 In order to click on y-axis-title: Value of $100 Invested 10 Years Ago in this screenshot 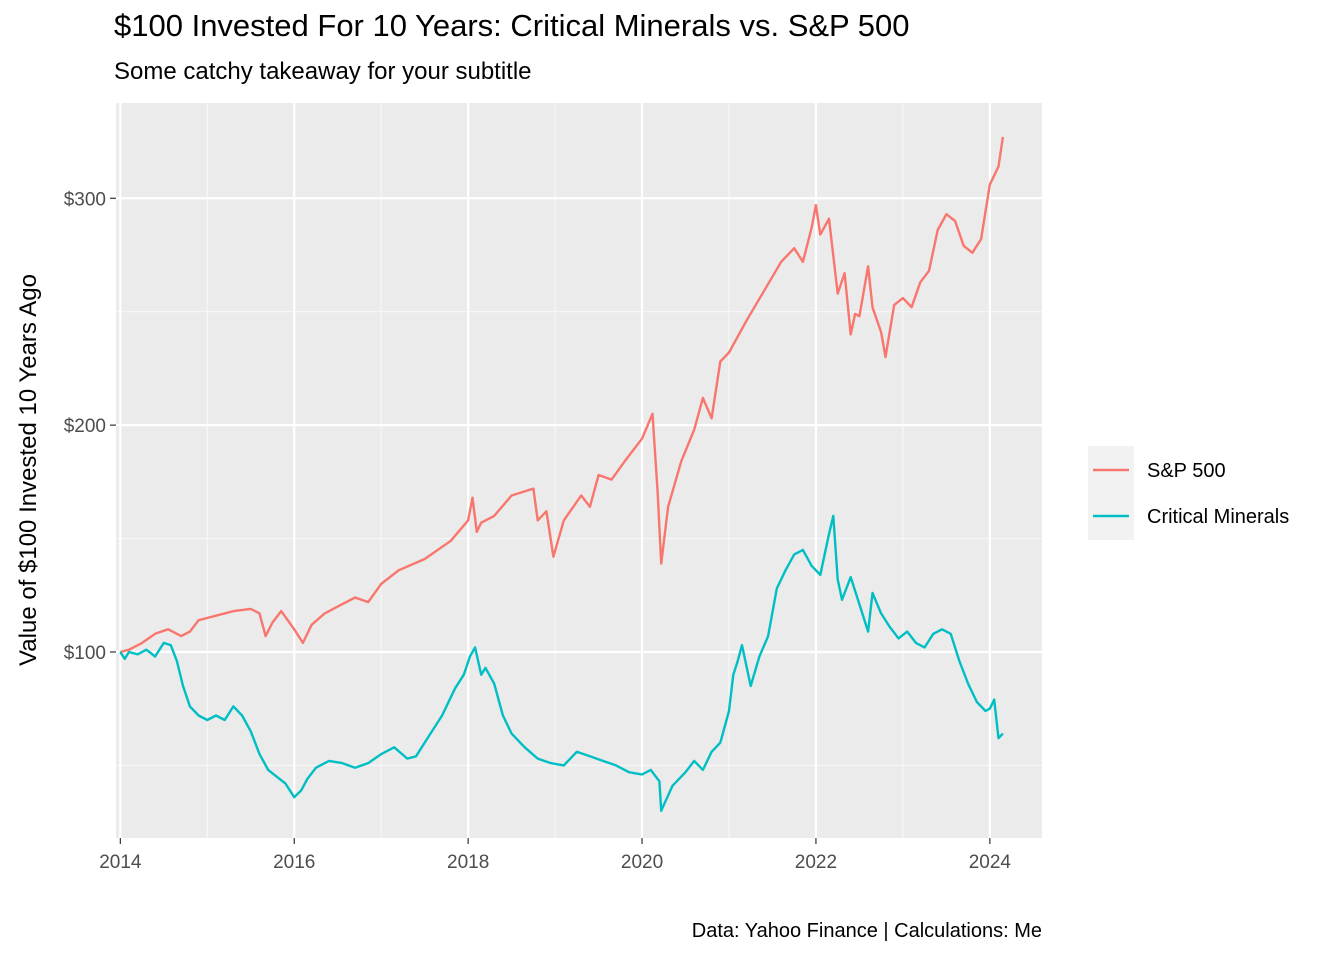, I will do `click(28, 470)`.